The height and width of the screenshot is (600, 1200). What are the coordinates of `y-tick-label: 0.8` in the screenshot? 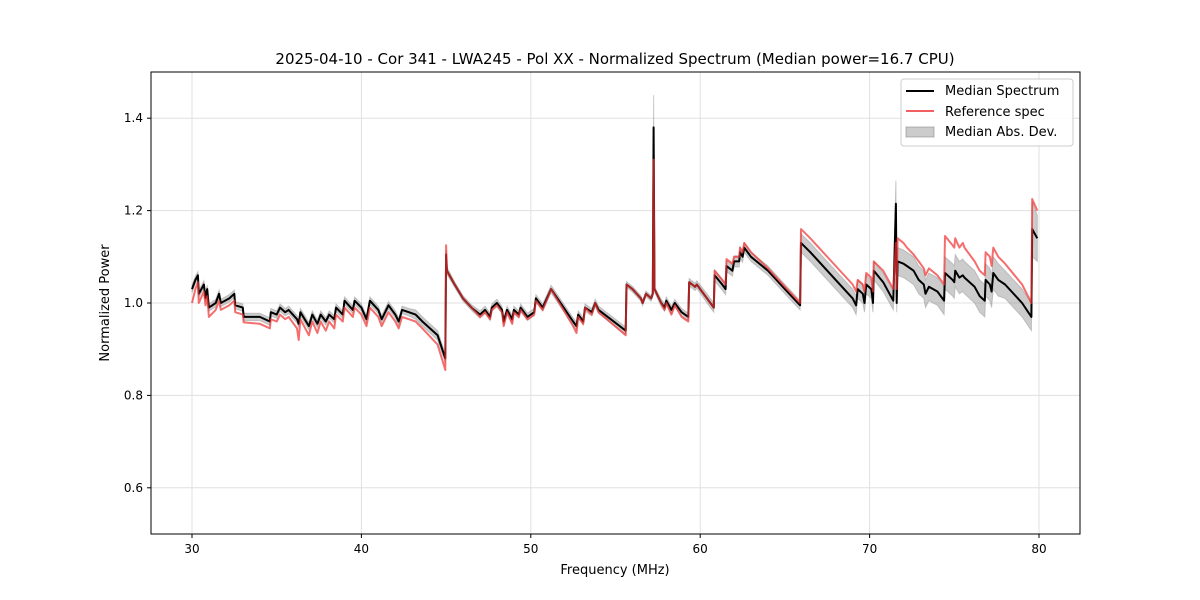 It's located at (133, 395).